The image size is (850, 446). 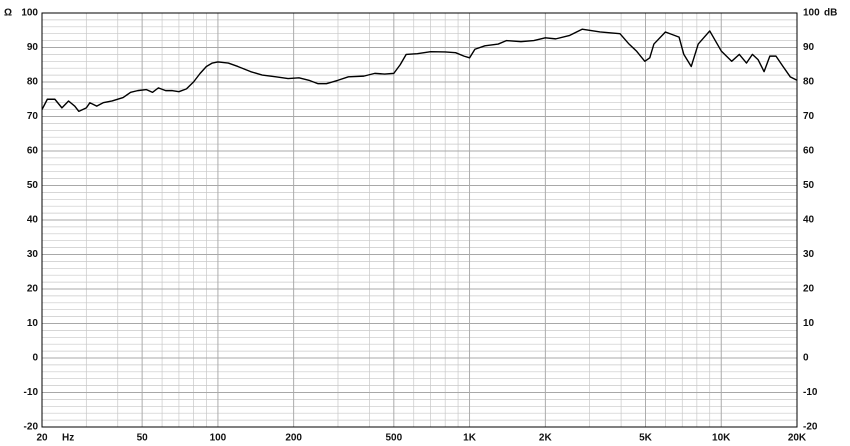 What do you see at coordinates (811, 13) in the screenshot?
I see `y2-tick-label: 100` at bounding box center [811, 13].